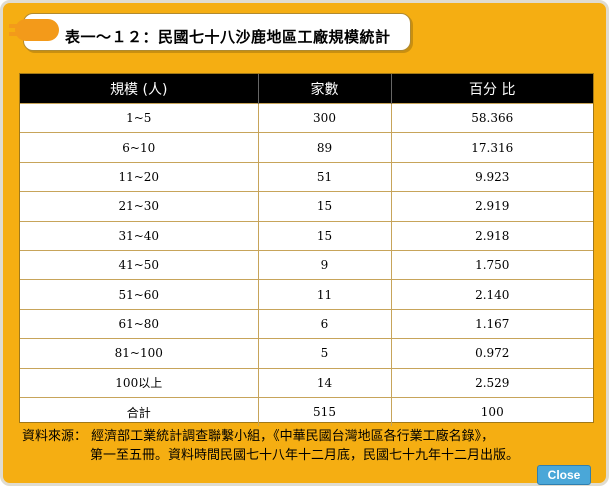 Image resolution: width=609 pixels, height=486 pixels. What do you see at coordinates (325, 147) in the screenshot?
I see `cell-count: 89` at bounding box center [325, 147].